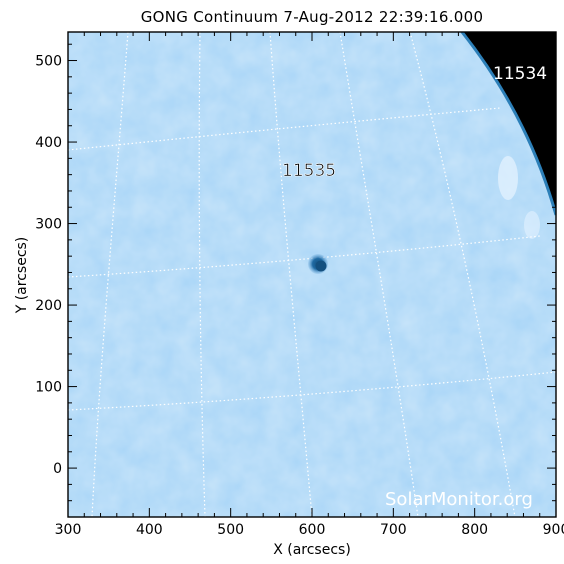 This screenshot has width=564, height=564. What do you see at coordinates (48, 225) in the screenshot?
I see `y-tick-label: 300` at bounding box center [48, 225].